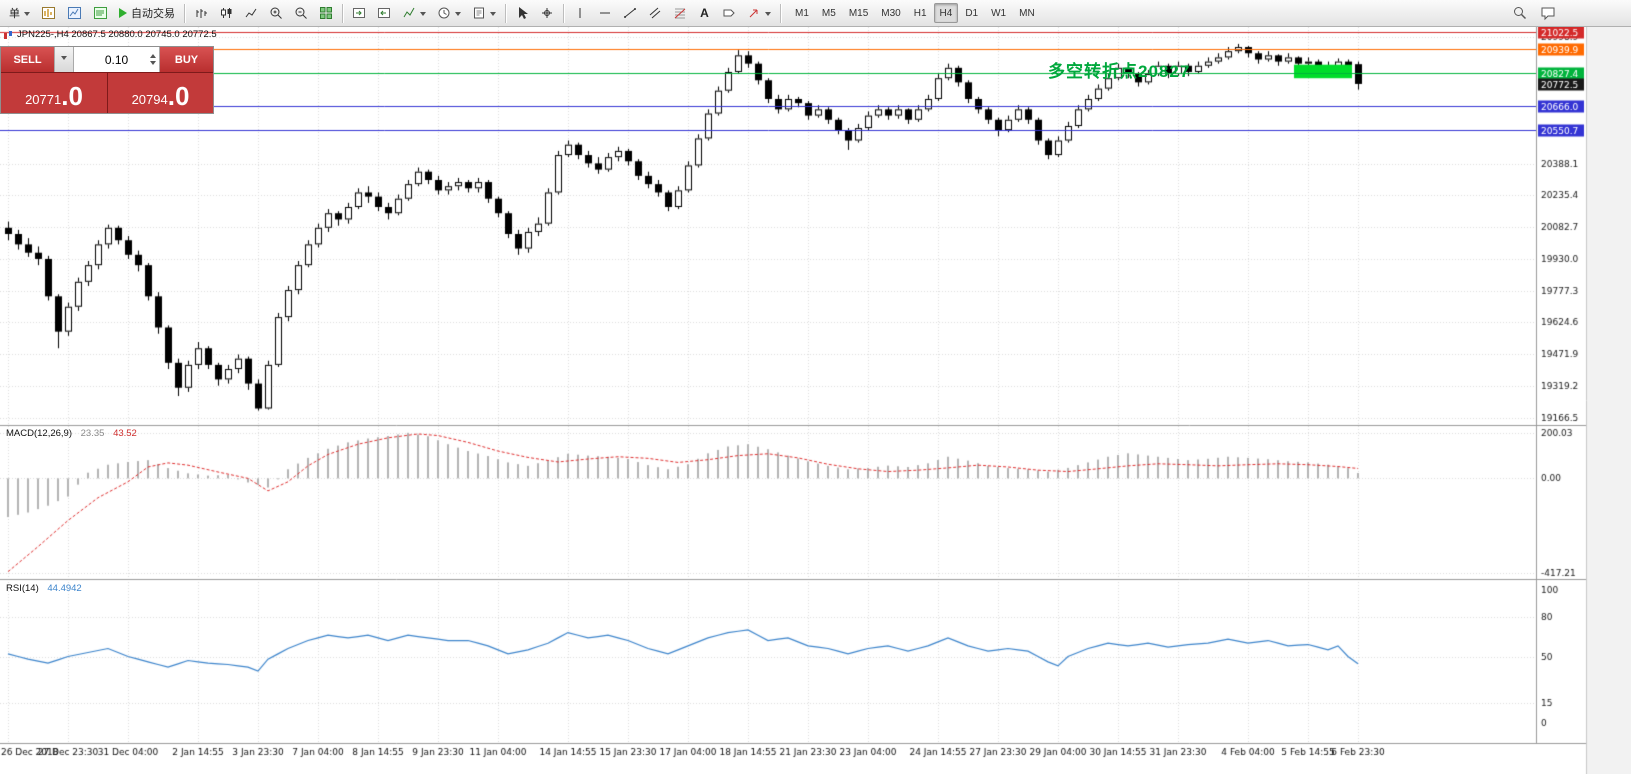  What do you see at coordinates (178, 96) in the screenshot?
I see `buy-price-frac: .0` at bounding box center [178, 96].